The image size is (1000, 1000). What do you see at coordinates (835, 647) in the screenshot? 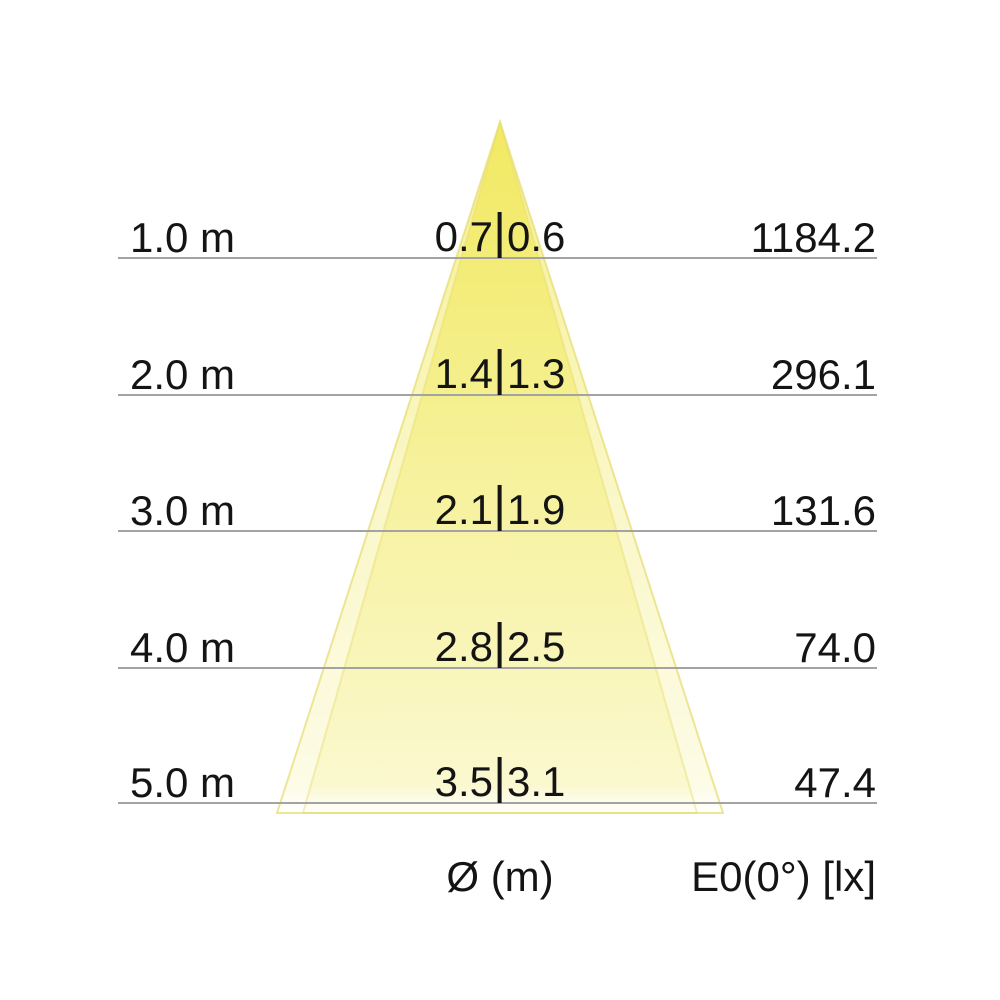
I see `illuminance-value-4m: 74.0` at bounding box center [835, 647].